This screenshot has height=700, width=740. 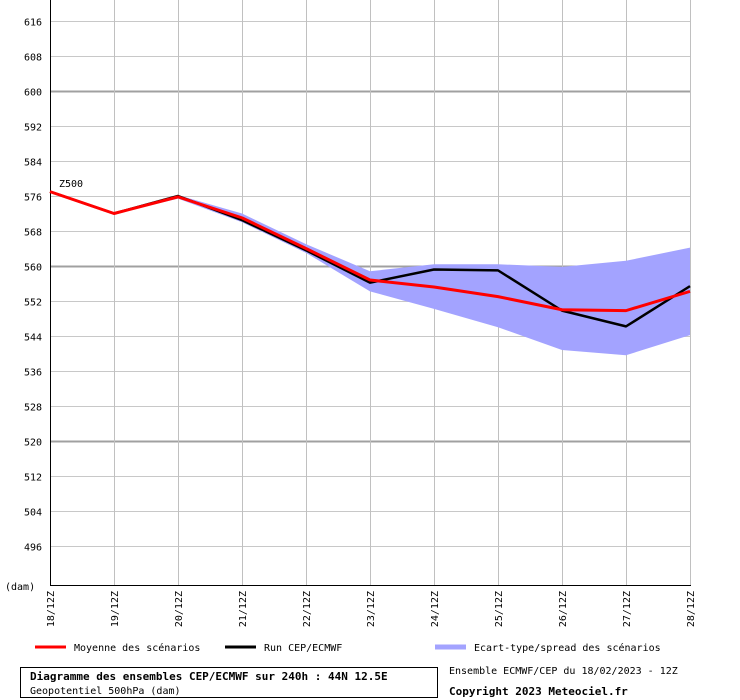 What do you see at coordinates (33, 268) in the screenshot?
I see `y-tick-label: 560` at bounding box center [33, 268].